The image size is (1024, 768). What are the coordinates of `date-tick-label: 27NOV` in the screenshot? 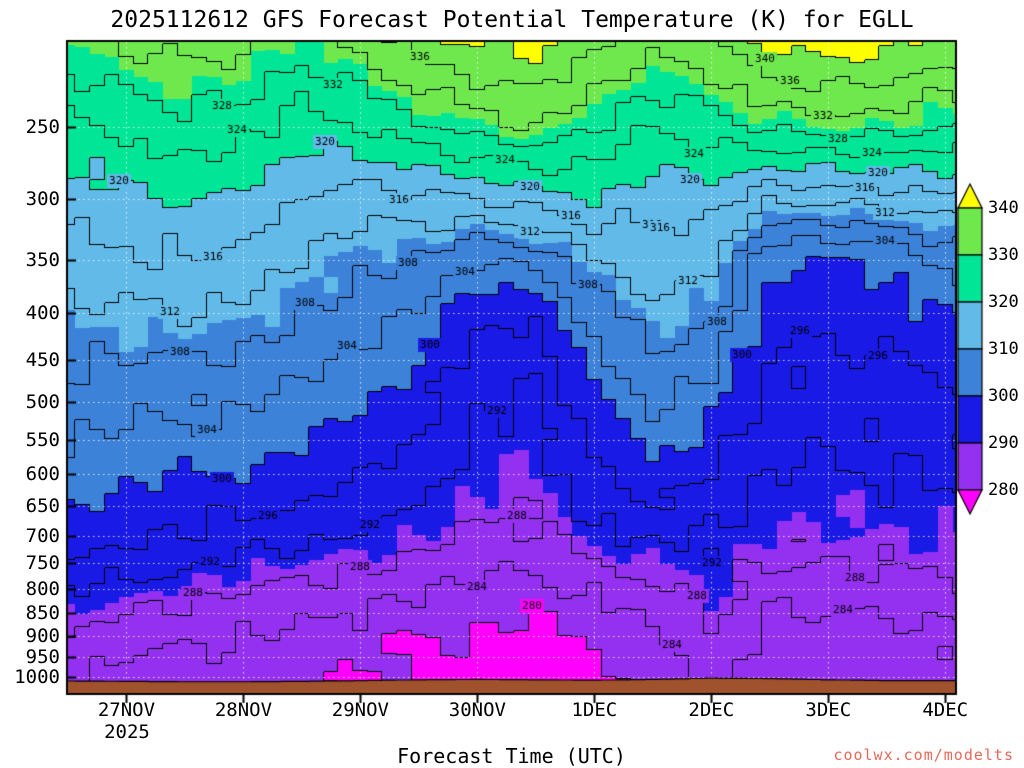 It's located at (126, 710).